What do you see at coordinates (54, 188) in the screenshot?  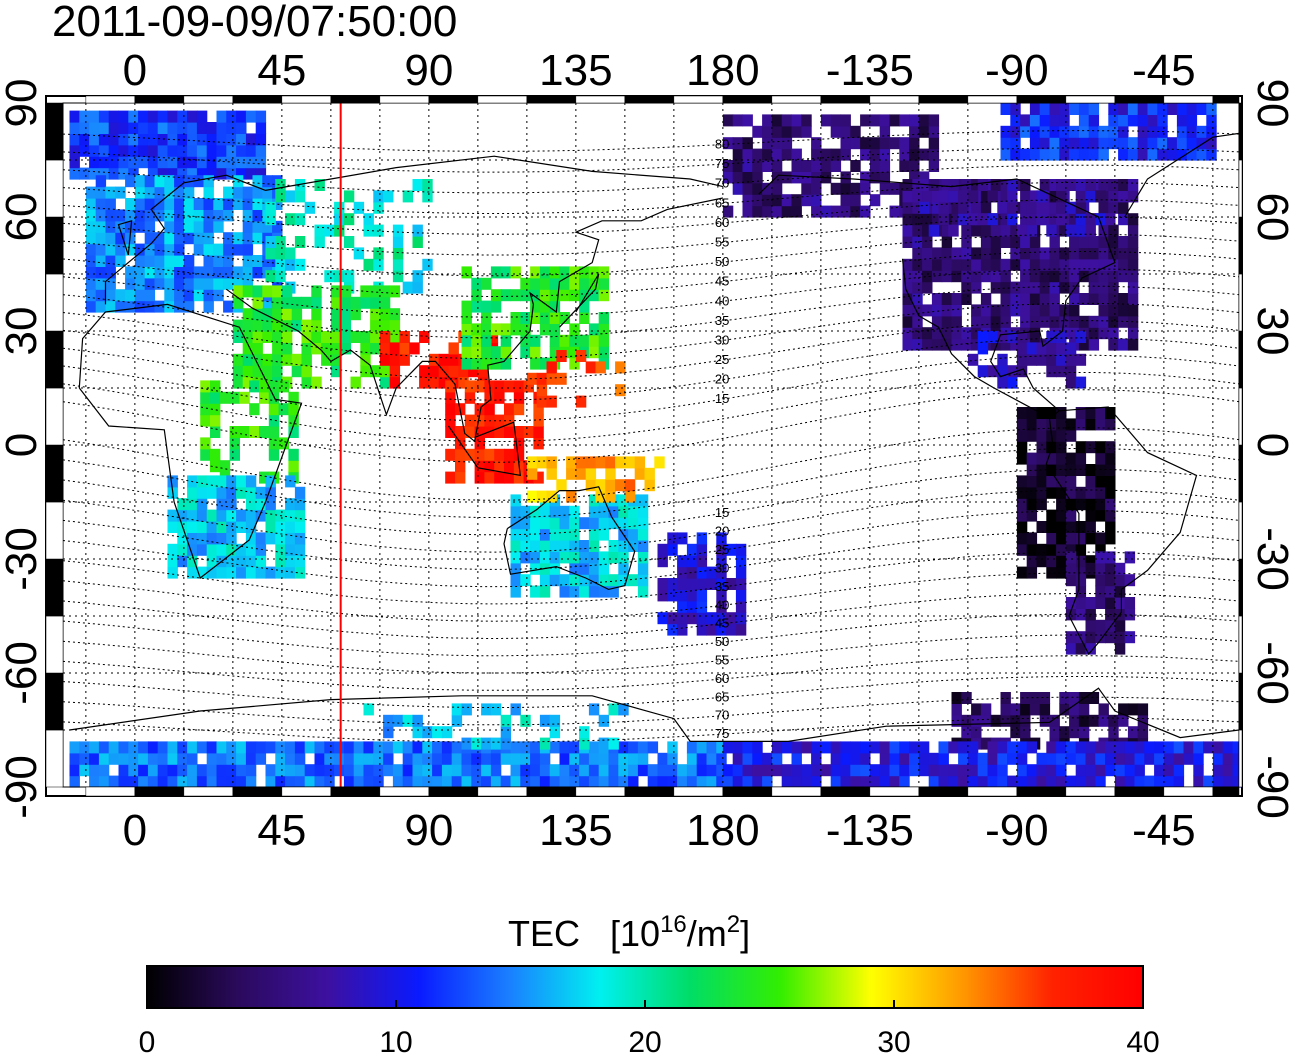 I see `frame-bar-left` at bounding box center [54, 188].